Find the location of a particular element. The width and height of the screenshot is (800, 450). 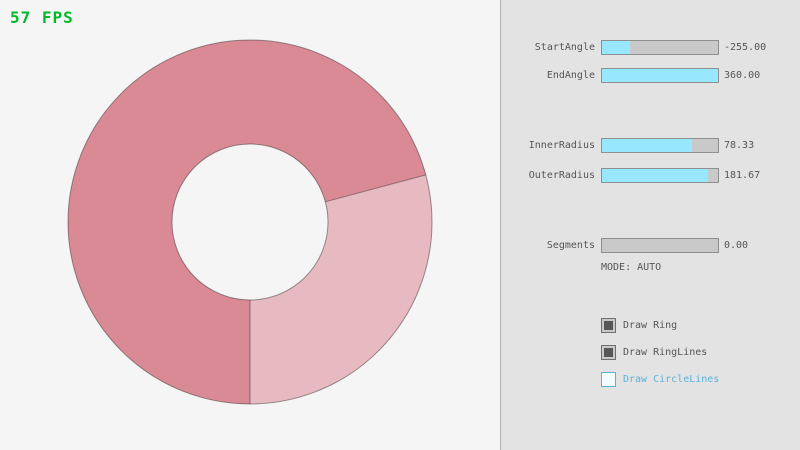

outerradius-label: OuterRadius is located at coordinates (561, 175).